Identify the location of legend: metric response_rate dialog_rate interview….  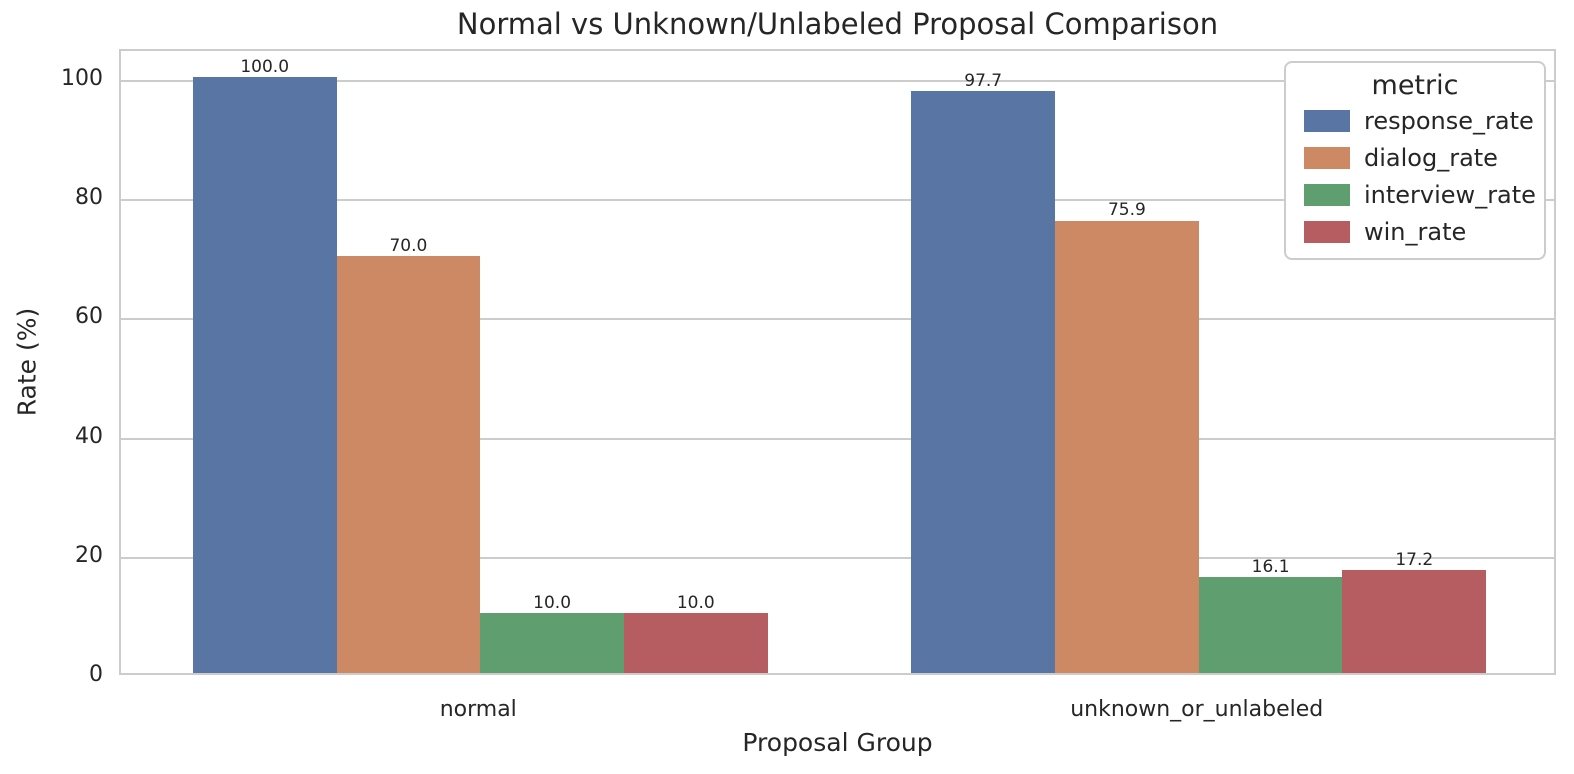
(1415, 160).